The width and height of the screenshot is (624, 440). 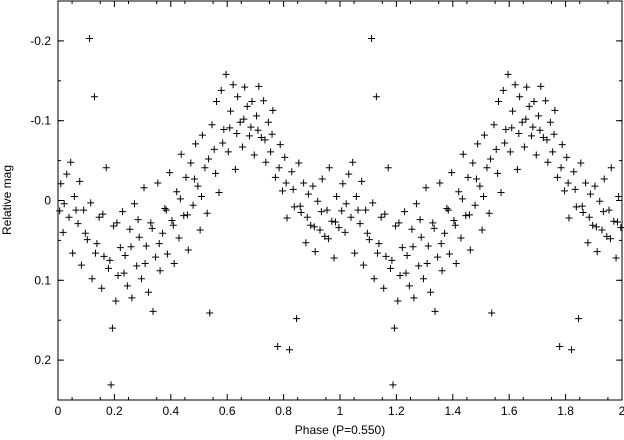 I want to click on x-tick-label: 1.4, so click(x=452, y=411).